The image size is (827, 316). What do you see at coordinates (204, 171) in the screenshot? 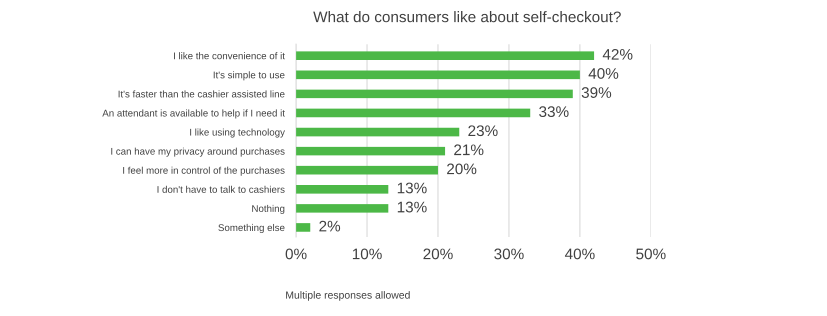
I see `y-tick-label: I feel more in control of the purchases` at bounding box center [204, 171].